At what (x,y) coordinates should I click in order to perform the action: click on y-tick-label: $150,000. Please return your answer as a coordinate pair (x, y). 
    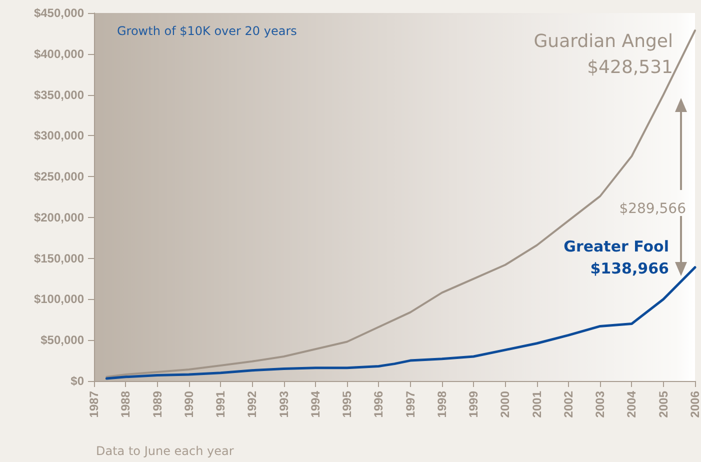
    Looking at the image, I should click on (59, 258).